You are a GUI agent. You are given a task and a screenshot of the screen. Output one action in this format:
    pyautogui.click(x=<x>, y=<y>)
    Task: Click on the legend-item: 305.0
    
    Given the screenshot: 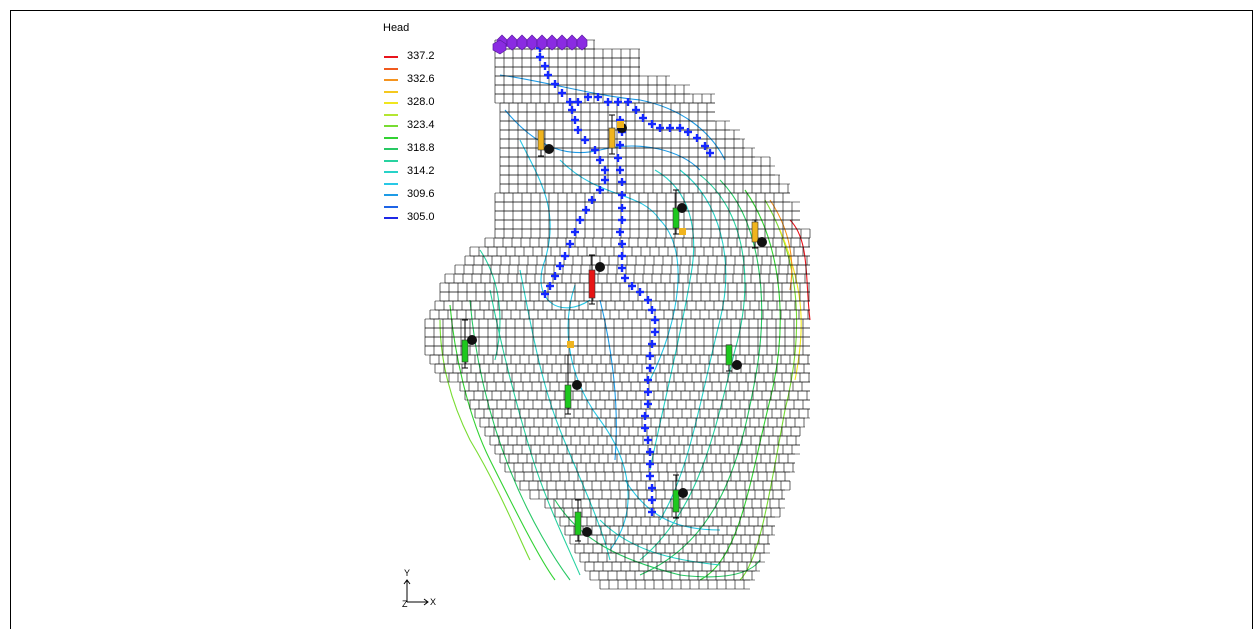 What is the action you would take?
    pyautogui.click(x=418, y=217)
    